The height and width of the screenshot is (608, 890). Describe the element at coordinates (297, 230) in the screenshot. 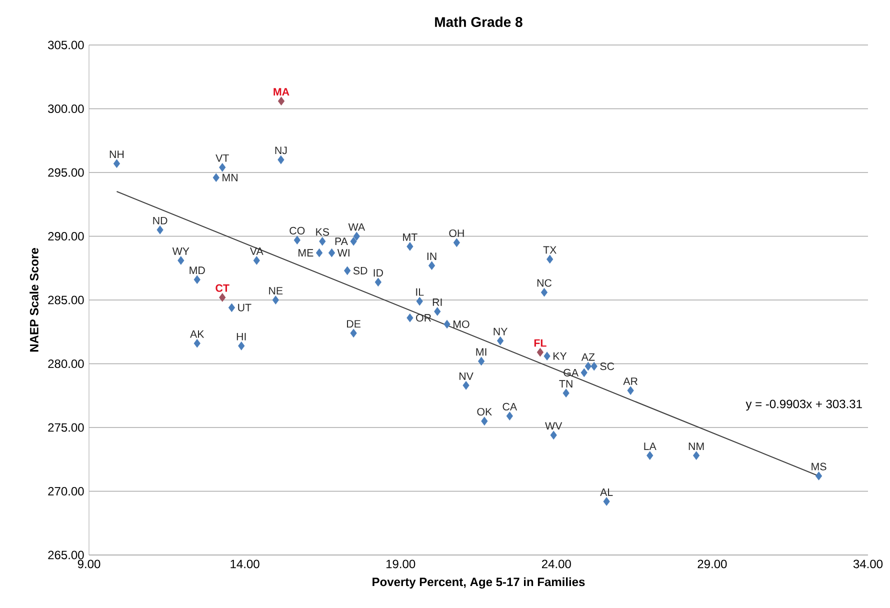

I see `annotation: CO` at that location.